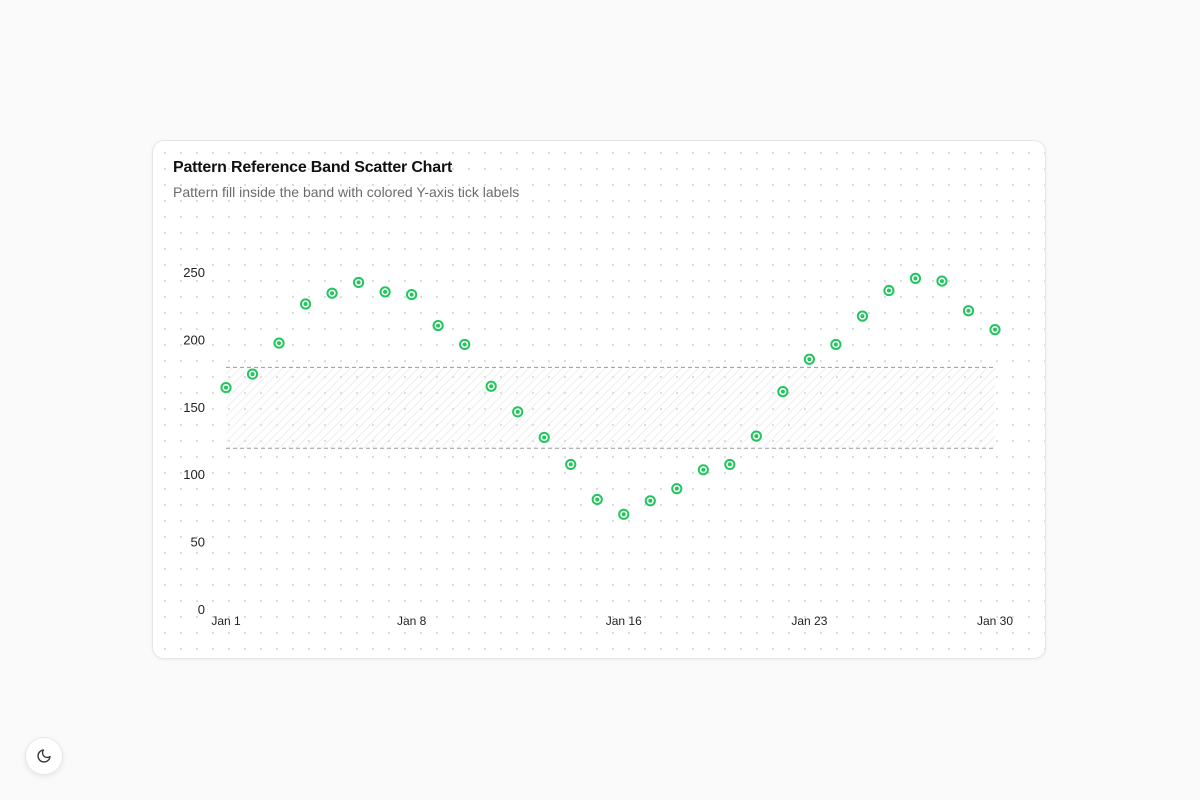  I want to click on y-tick-label: 0, so click(201, 609).